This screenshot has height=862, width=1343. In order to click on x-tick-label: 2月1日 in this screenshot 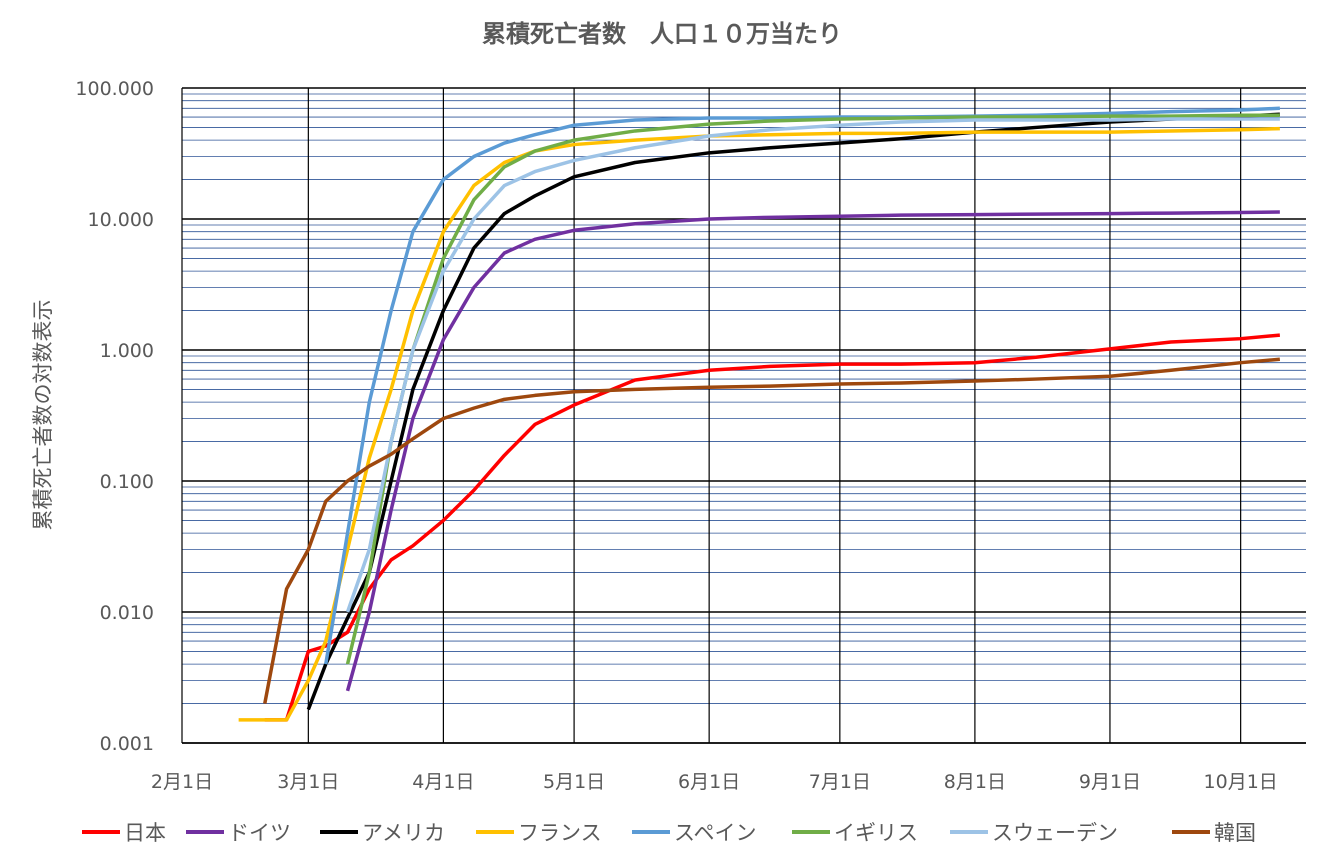, I will do `click(182, 782)`.